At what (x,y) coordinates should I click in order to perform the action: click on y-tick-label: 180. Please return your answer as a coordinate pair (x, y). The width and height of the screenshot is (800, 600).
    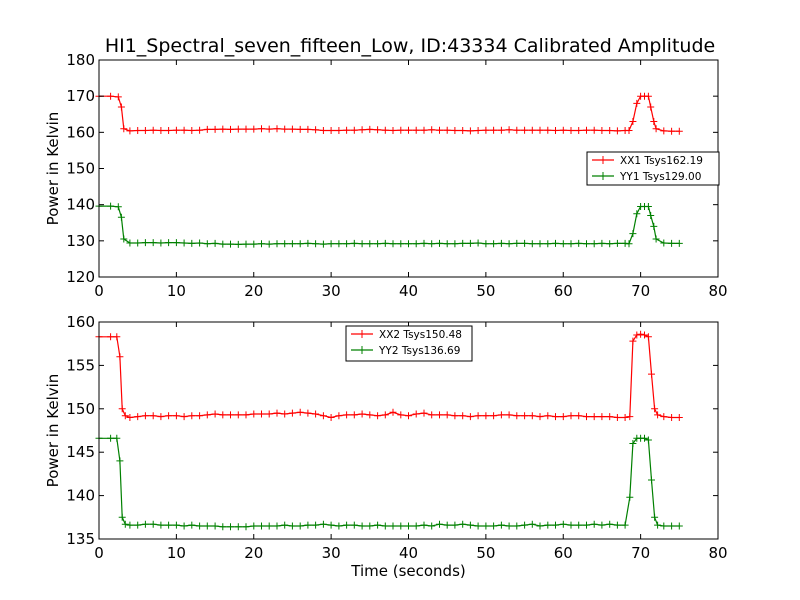
    Looking at the image, I should click on (80, 60).